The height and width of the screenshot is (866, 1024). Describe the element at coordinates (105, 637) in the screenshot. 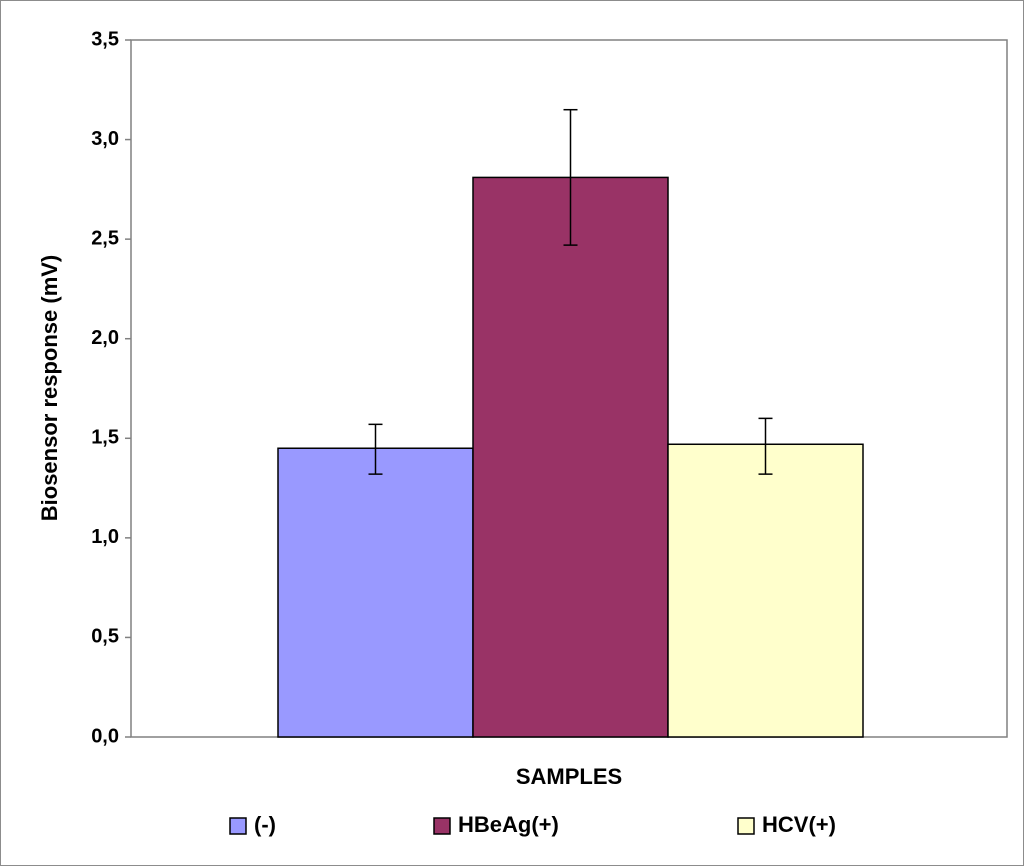

I see `y-tick-label: 0,5` at that location.